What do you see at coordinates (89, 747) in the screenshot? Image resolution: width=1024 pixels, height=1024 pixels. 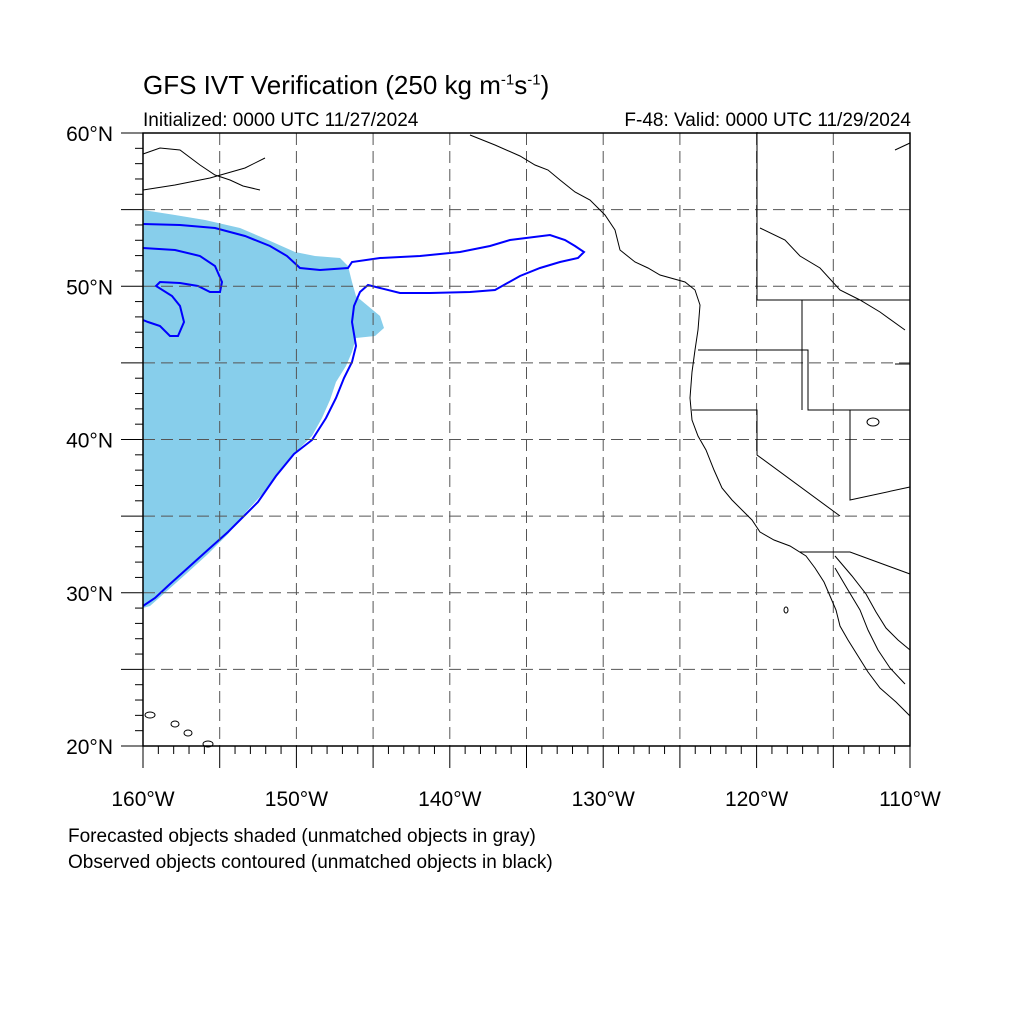 I see `lat-label: 20°N` at bounding box center [89, 747].